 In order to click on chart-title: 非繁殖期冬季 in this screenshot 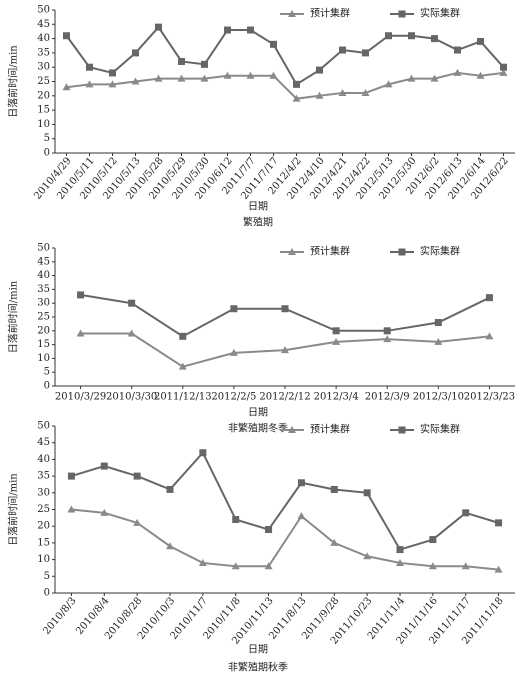, I will do `click(258, 428)`.